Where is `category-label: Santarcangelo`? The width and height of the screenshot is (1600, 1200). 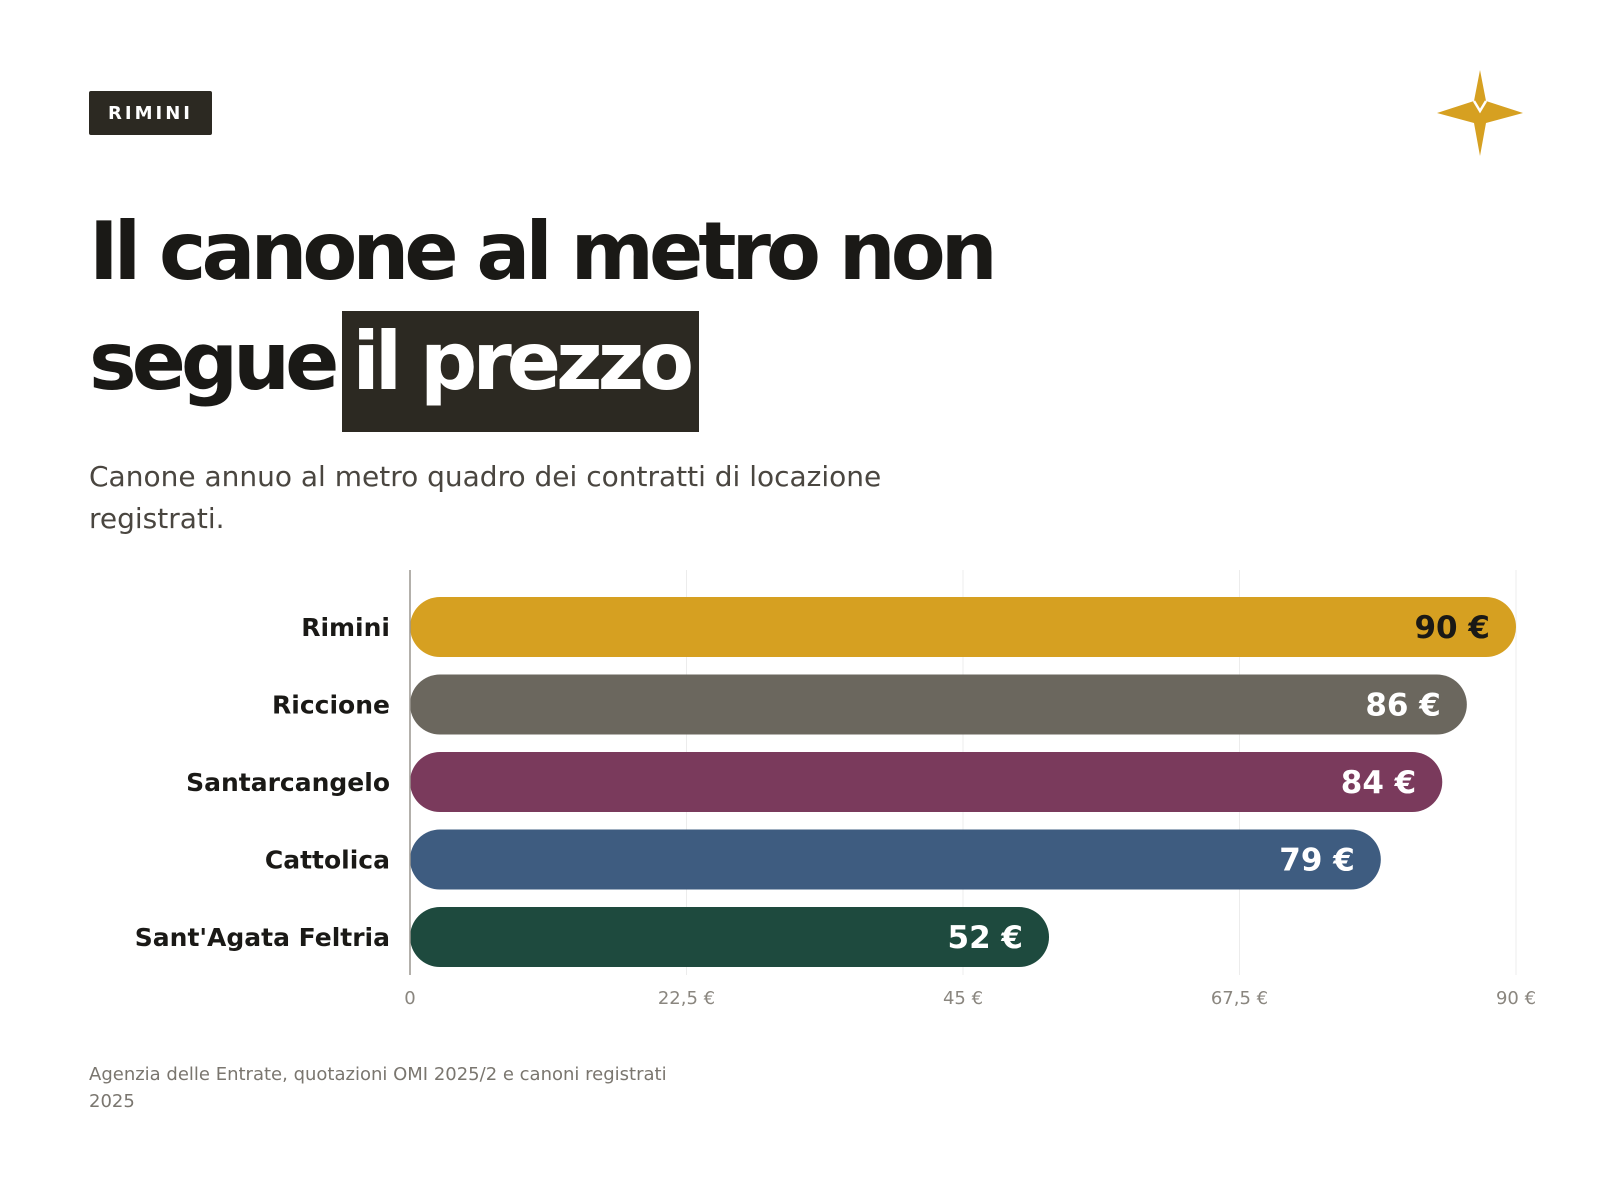 category-label: Santarcangelo is located at coordinates (288, 782).